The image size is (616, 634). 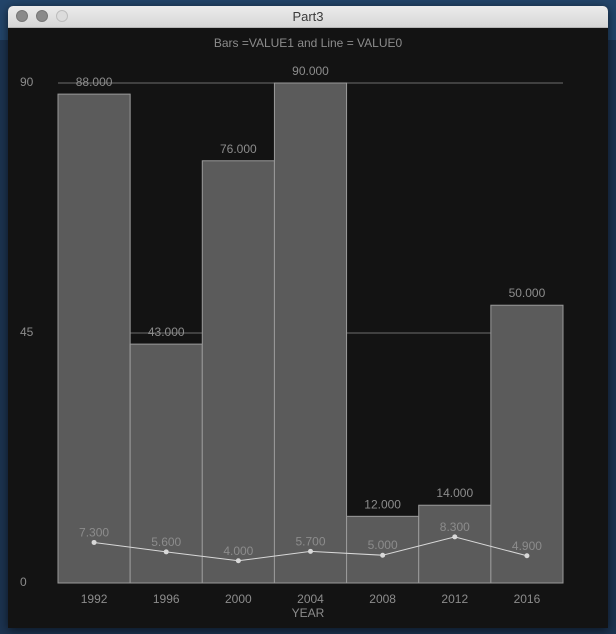 I want to click on y-tick-label: 45, so click(x=27, y=332).